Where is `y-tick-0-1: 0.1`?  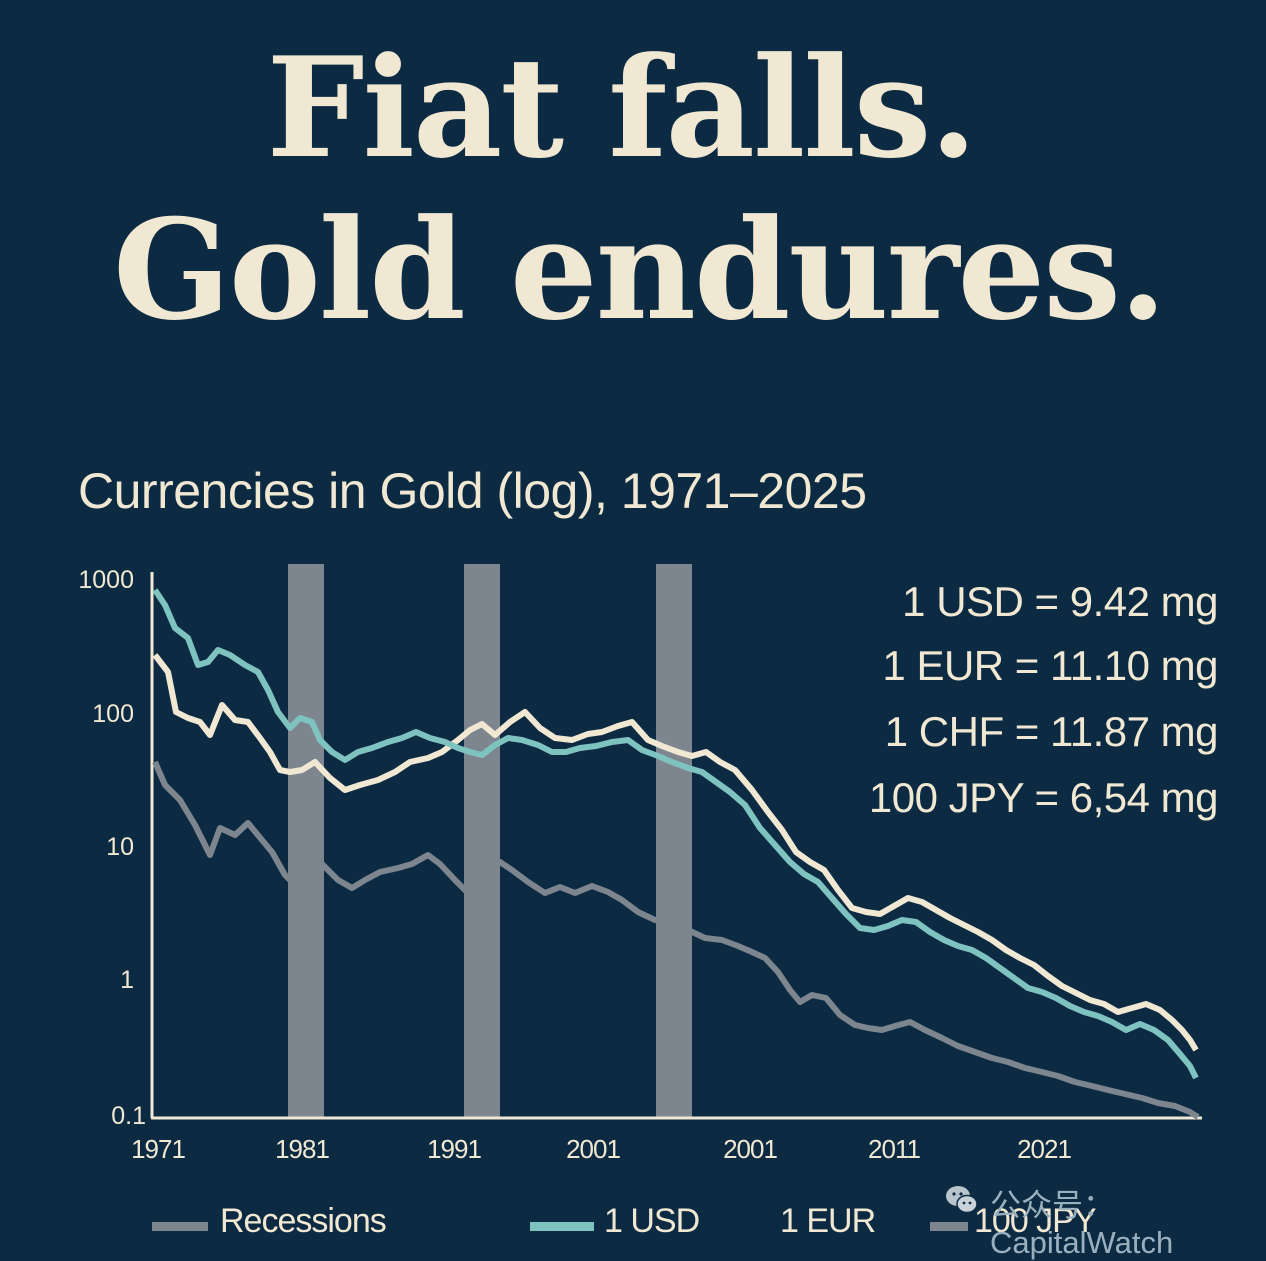
y-tick-0-1: 0.1 is located at coordinates (128, 1116).